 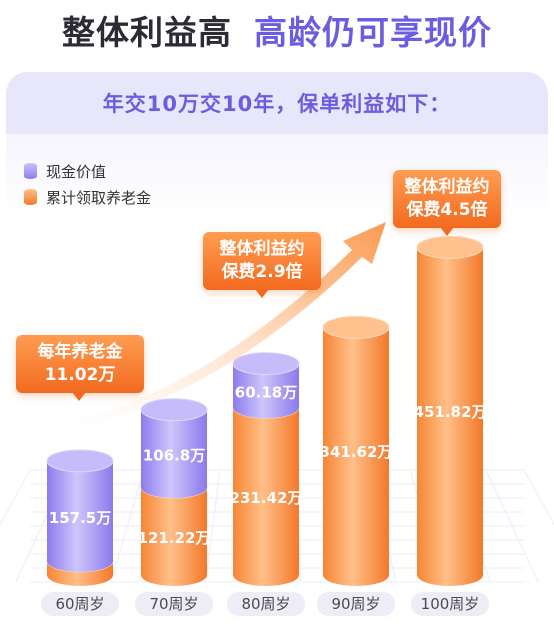 I want to click on headline: 整体利益高 高龄仍可享现价, so click(x=277, y=30).